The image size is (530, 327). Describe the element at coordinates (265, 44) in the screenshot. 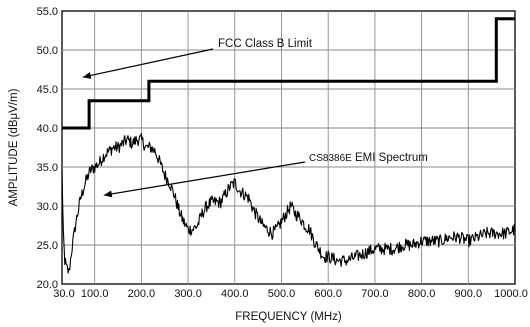

I see `fcc-limit-label: FCC Class B Limit` at that location.